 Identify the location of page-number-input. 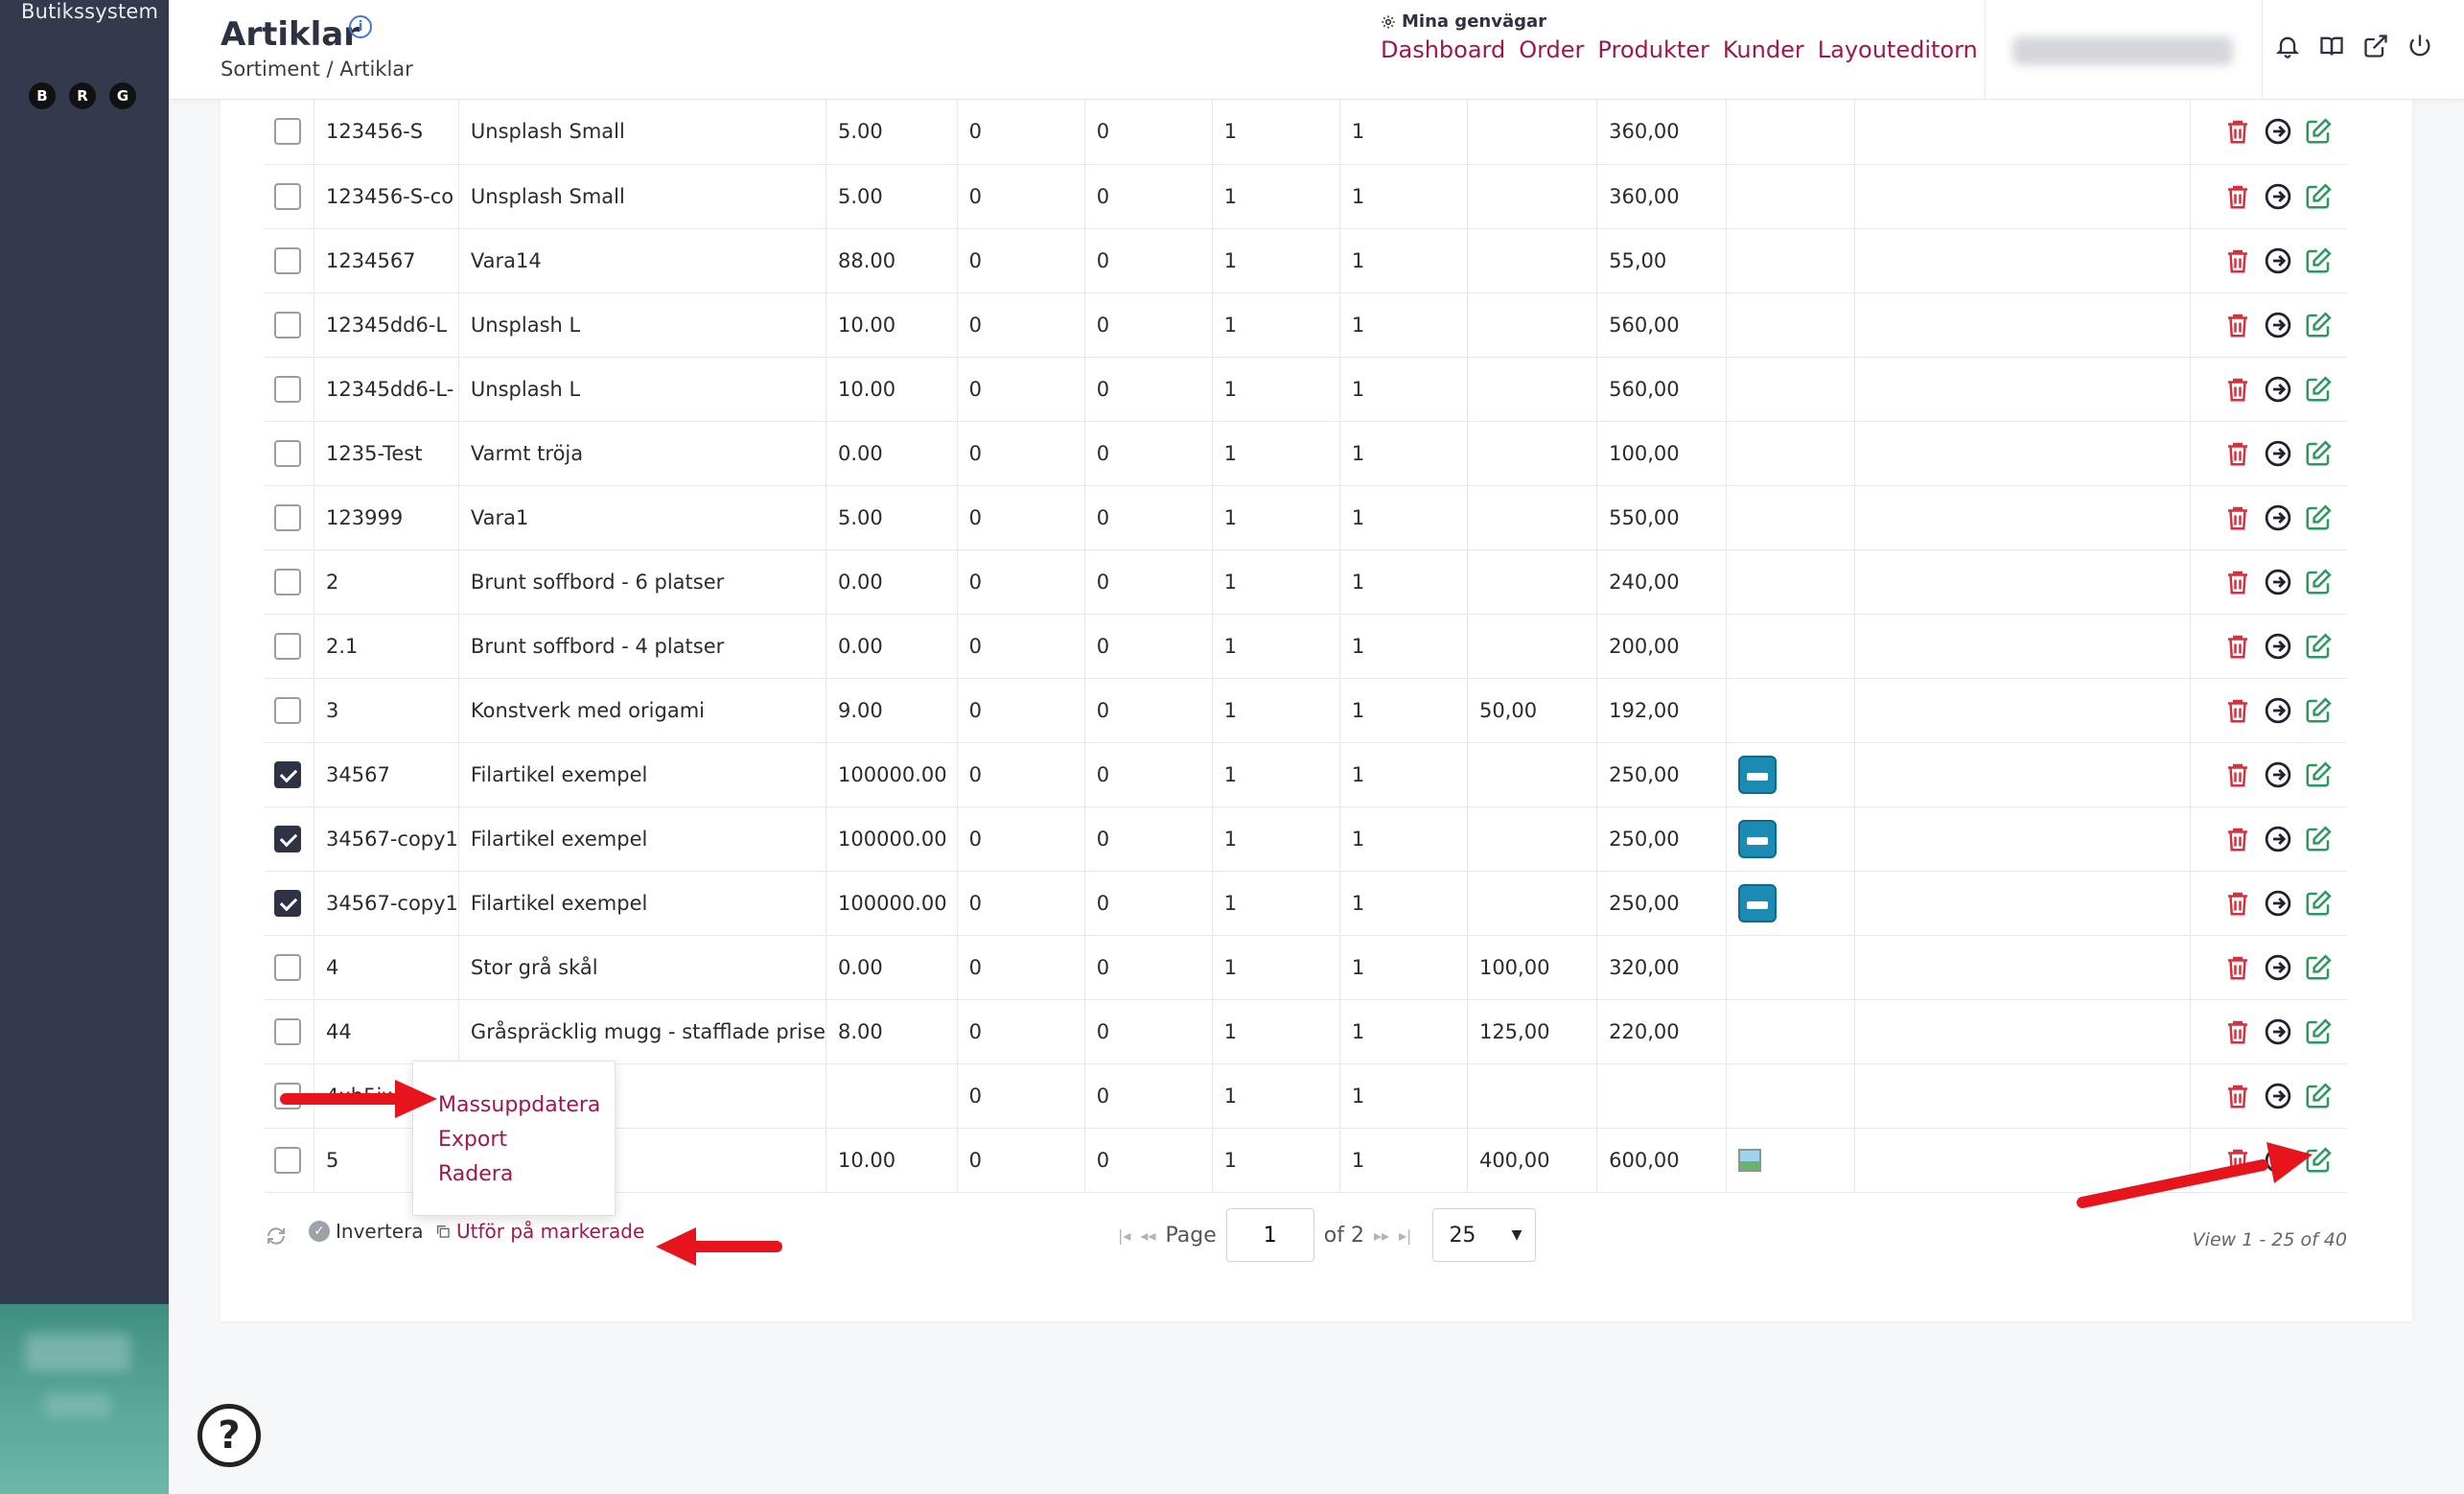
(1269, 1235).